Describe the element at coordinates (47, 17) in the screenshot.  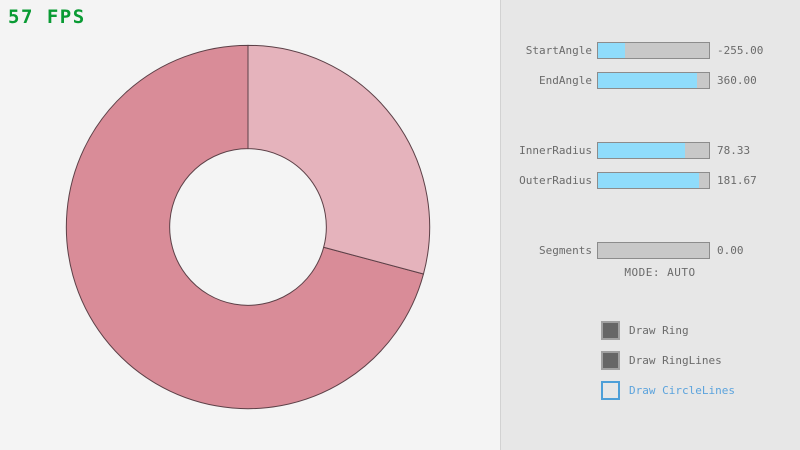
I see `fps-counter: 57 FPS` at that location.